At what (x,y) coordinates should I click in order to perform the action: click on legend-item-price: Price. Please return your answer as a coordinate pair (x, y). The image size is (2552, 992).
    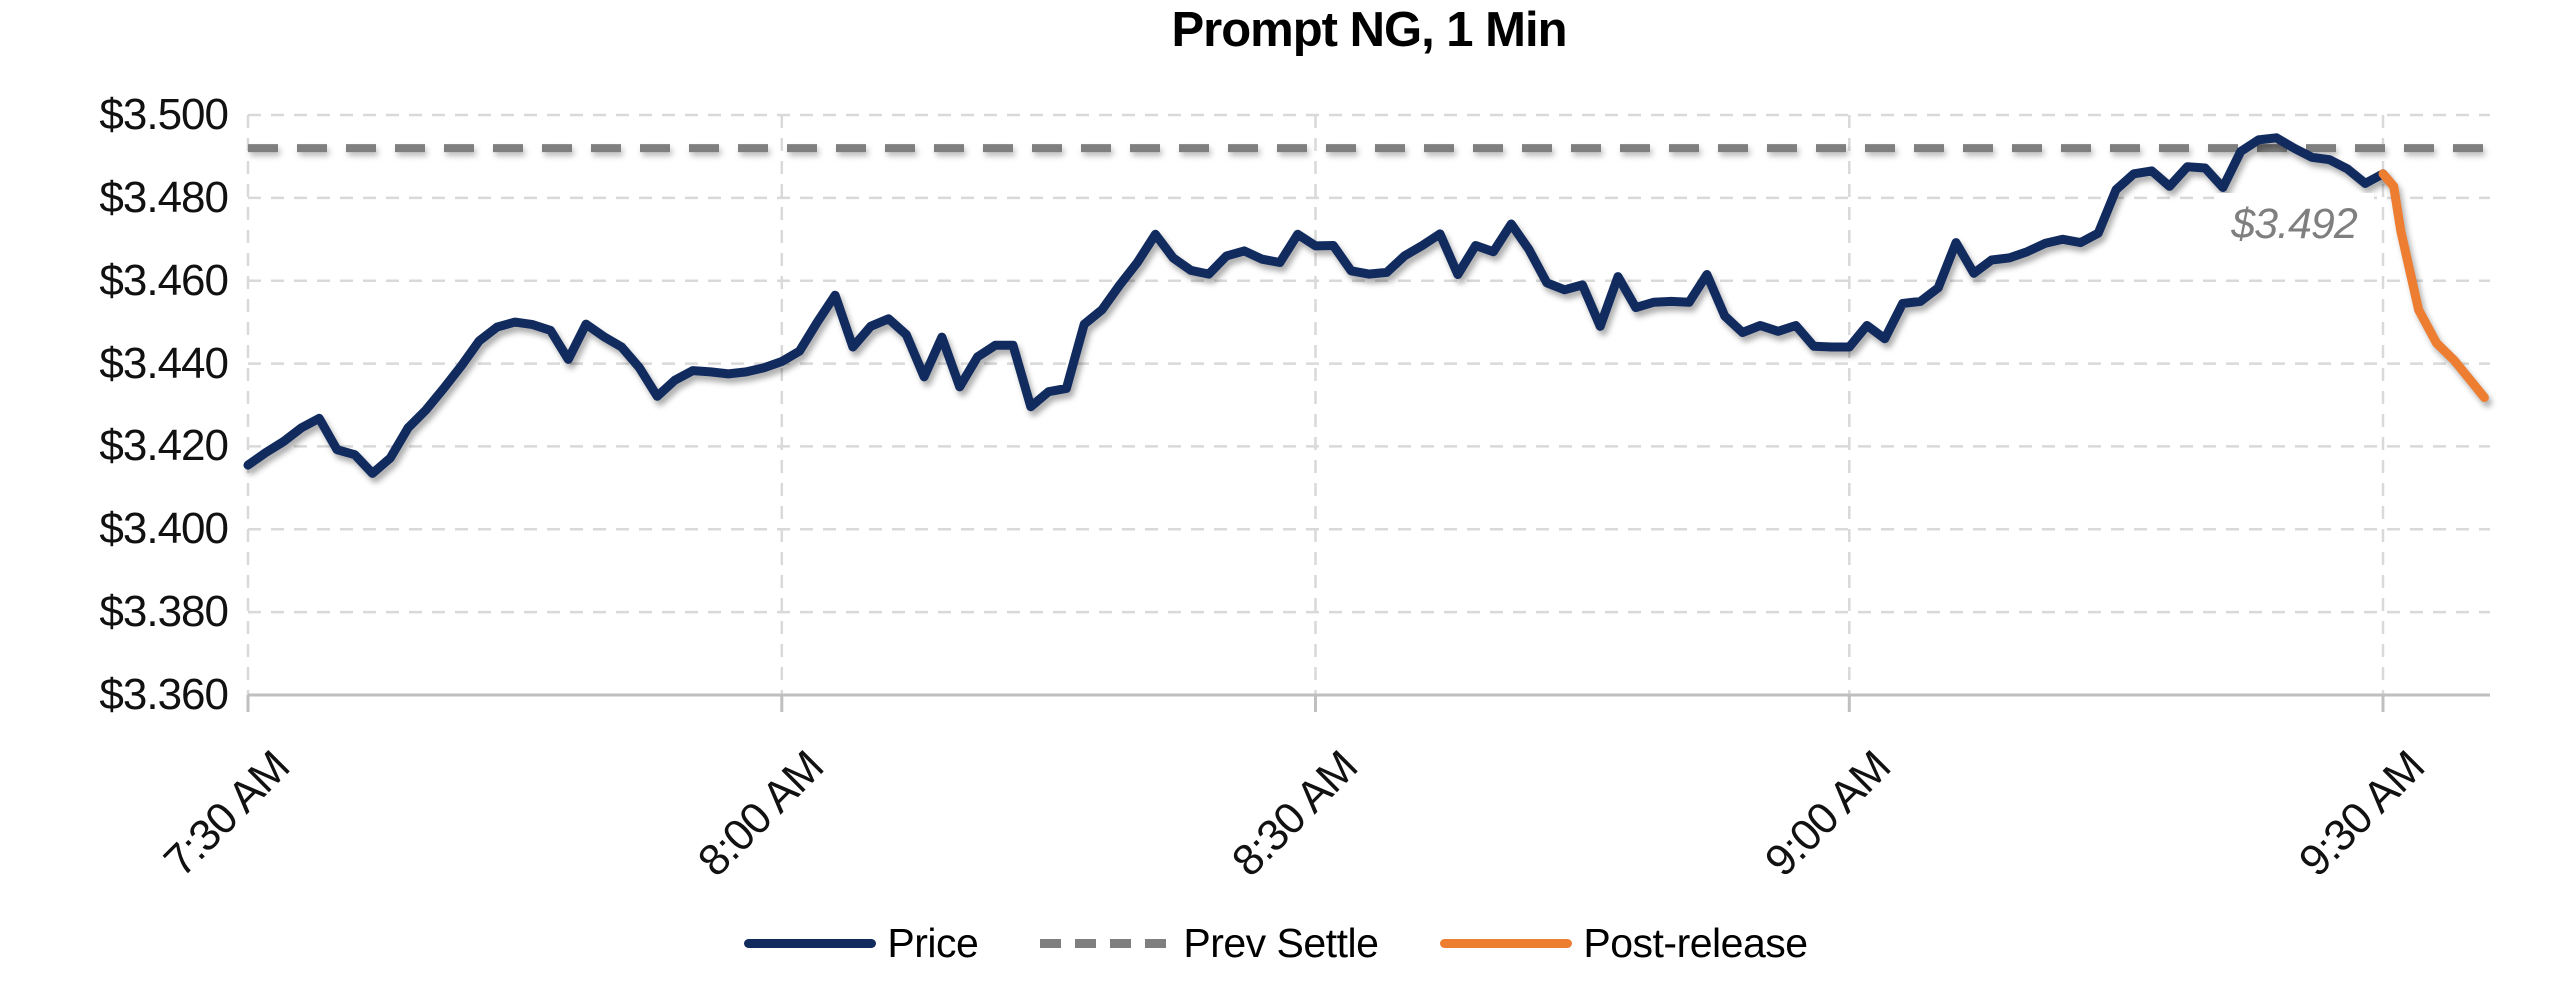
    Looking at the image, I should click on (861, 943).